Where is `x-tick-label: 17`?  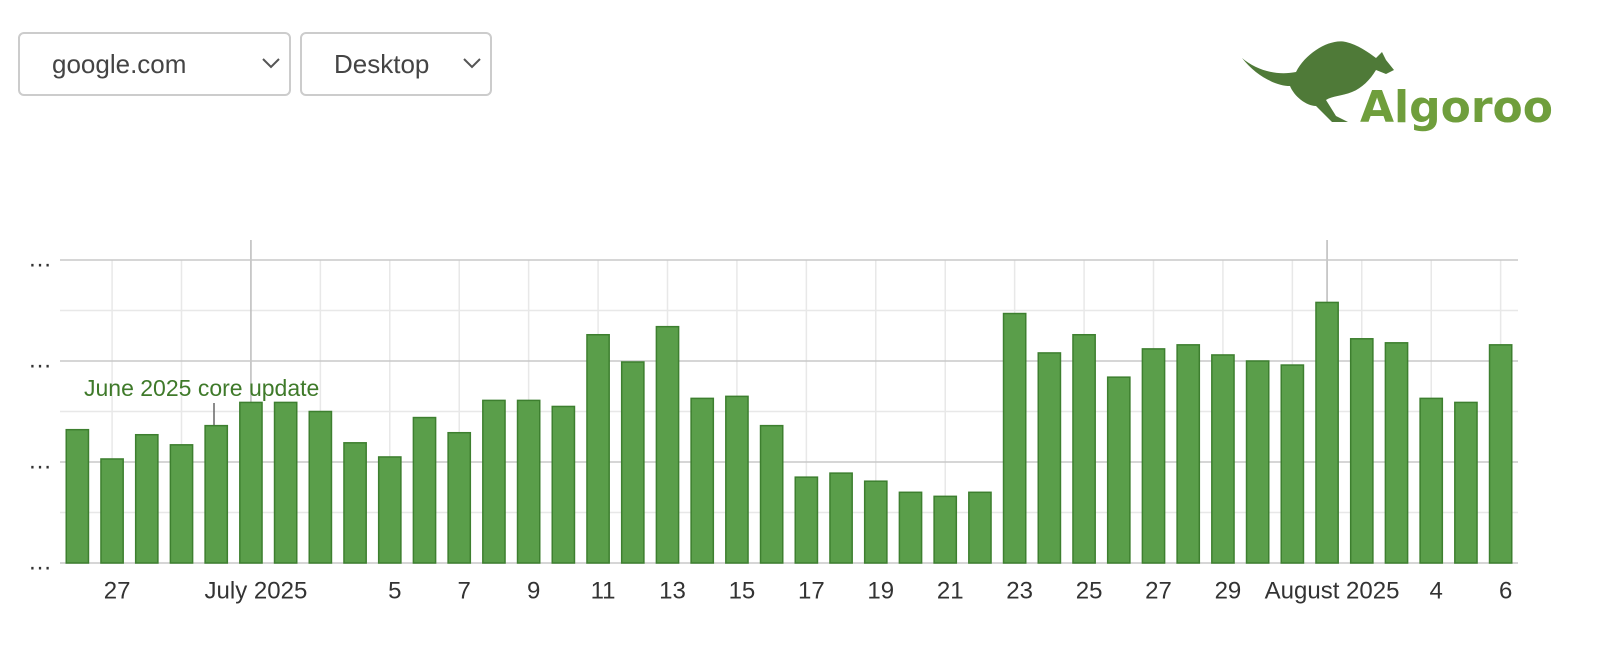 x-tick-label: 17 is located at coordinates (811, 590).